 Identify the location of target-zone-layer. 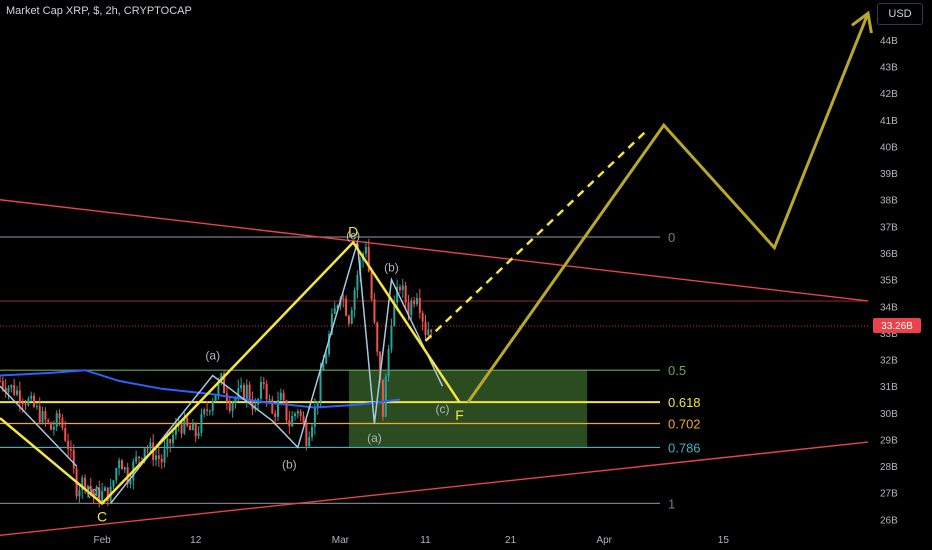
(468, 409).